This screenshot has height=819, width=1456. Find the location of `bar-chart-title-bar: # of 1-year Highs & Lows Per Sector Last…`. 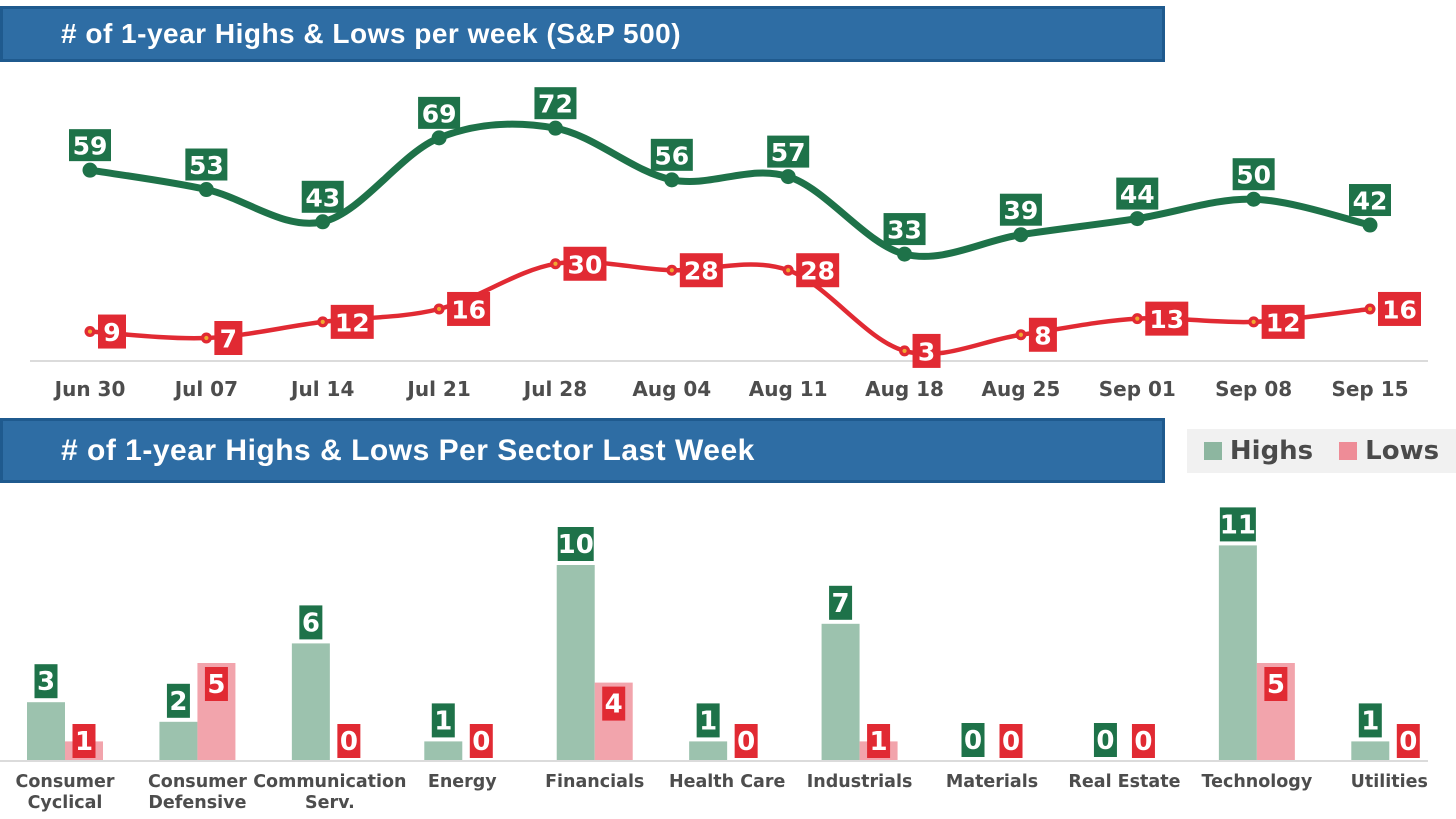

bar-chart-title-bar: # of 1-year Highs & Lows Per Sector Last… is located at coordinates (582, 450).